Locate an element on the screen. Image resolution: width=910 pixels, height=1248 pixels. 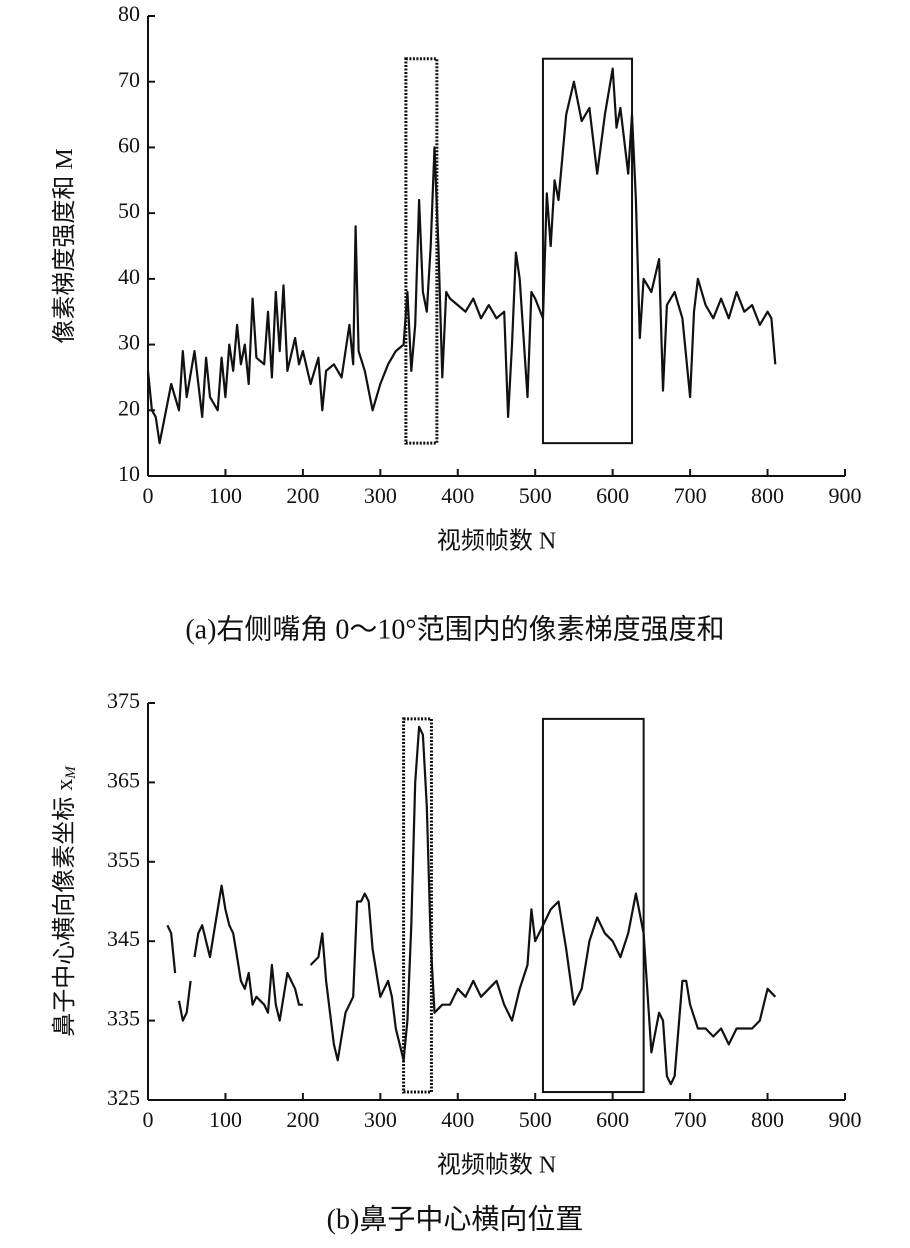
y-axis-label-main: 像素梯度强度和 M is located at coordinates (64, 245).